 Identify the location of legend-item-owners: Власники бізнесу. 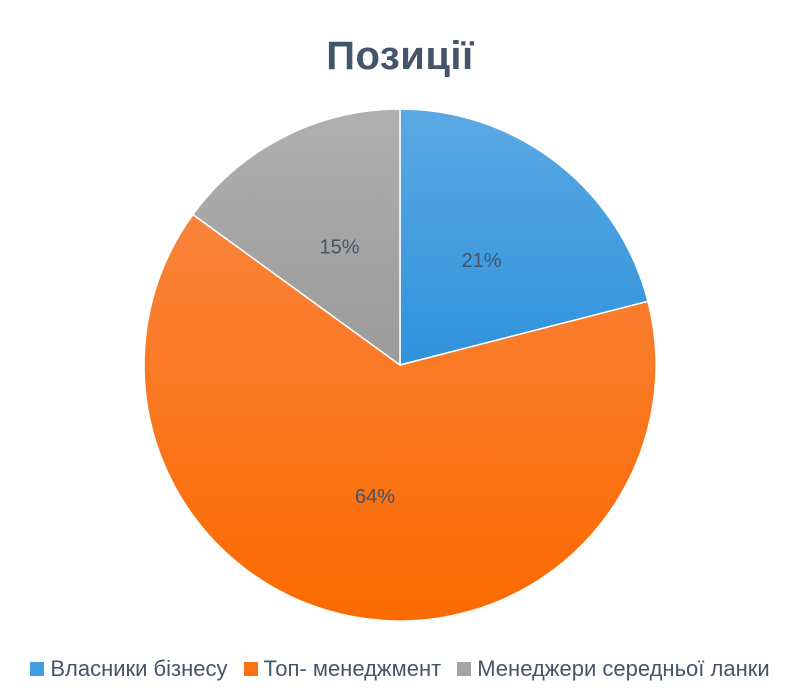
(129, 669).